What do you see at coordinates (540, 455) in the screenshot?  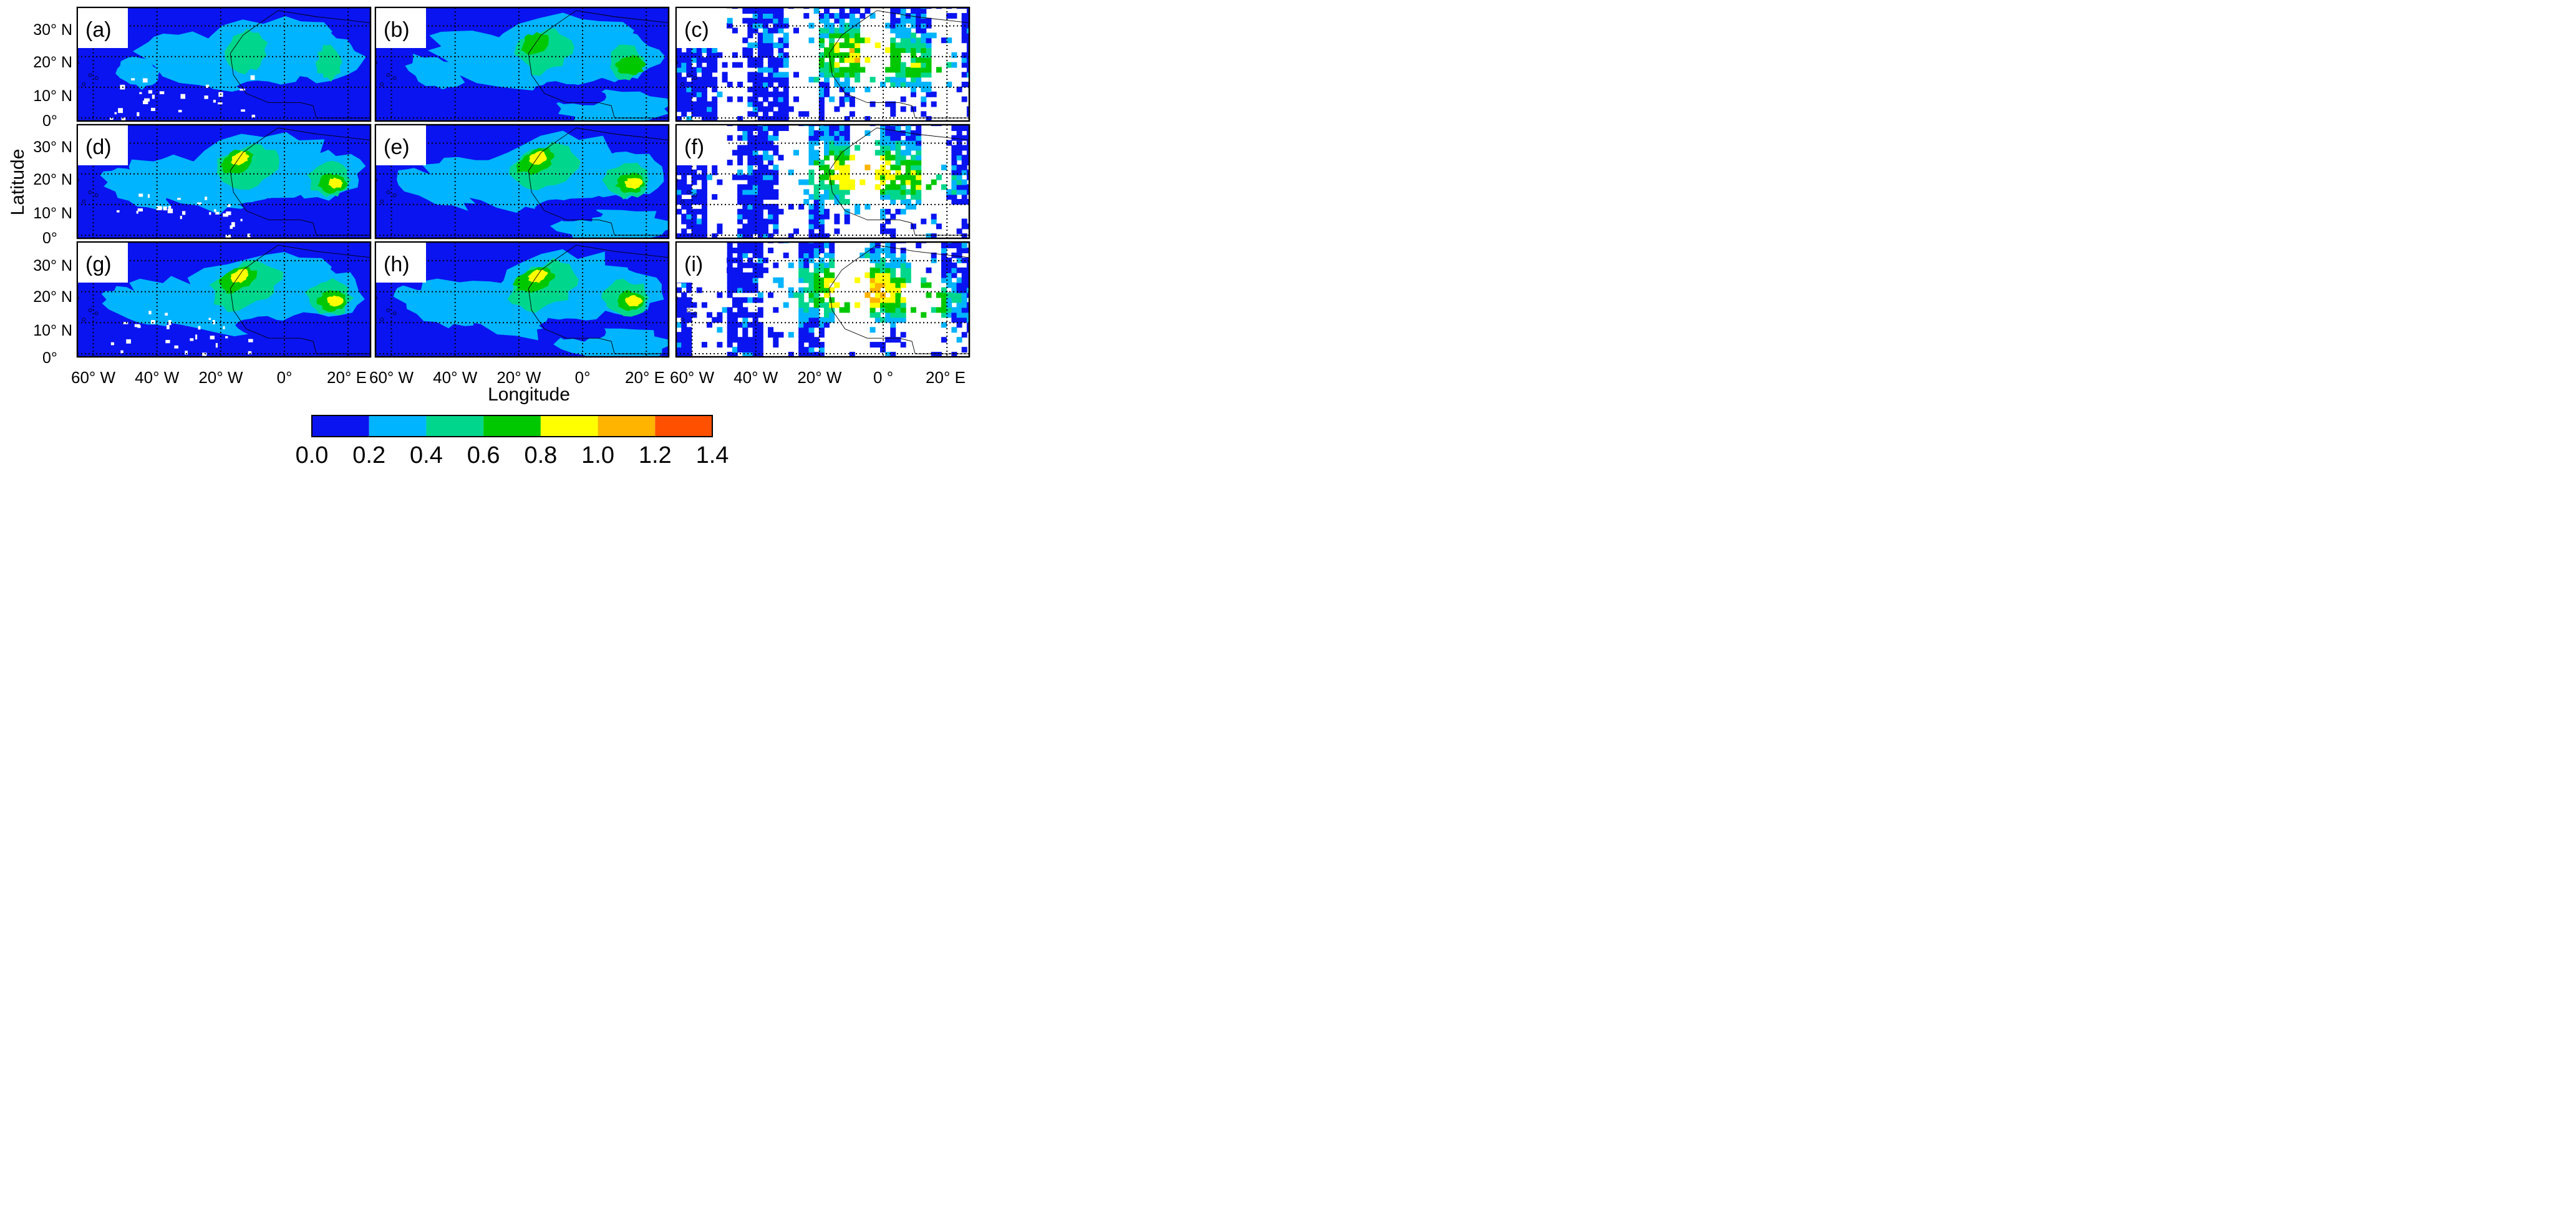 I see `colorbar-tick-label: 0.8` at bounding box center [540, 455].